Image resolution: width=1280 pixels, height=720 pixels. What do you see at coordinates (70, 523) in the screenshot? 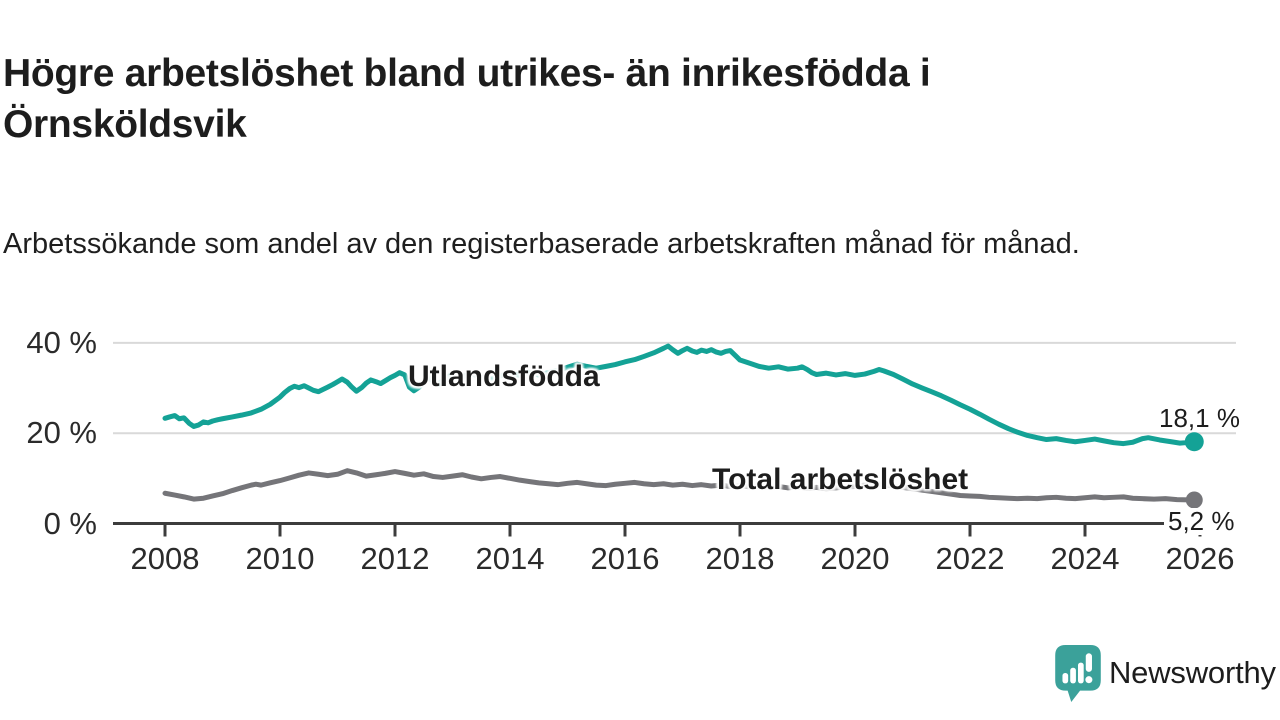
I see `y-tick-label: 0 %` at bounding box center [70, 523].